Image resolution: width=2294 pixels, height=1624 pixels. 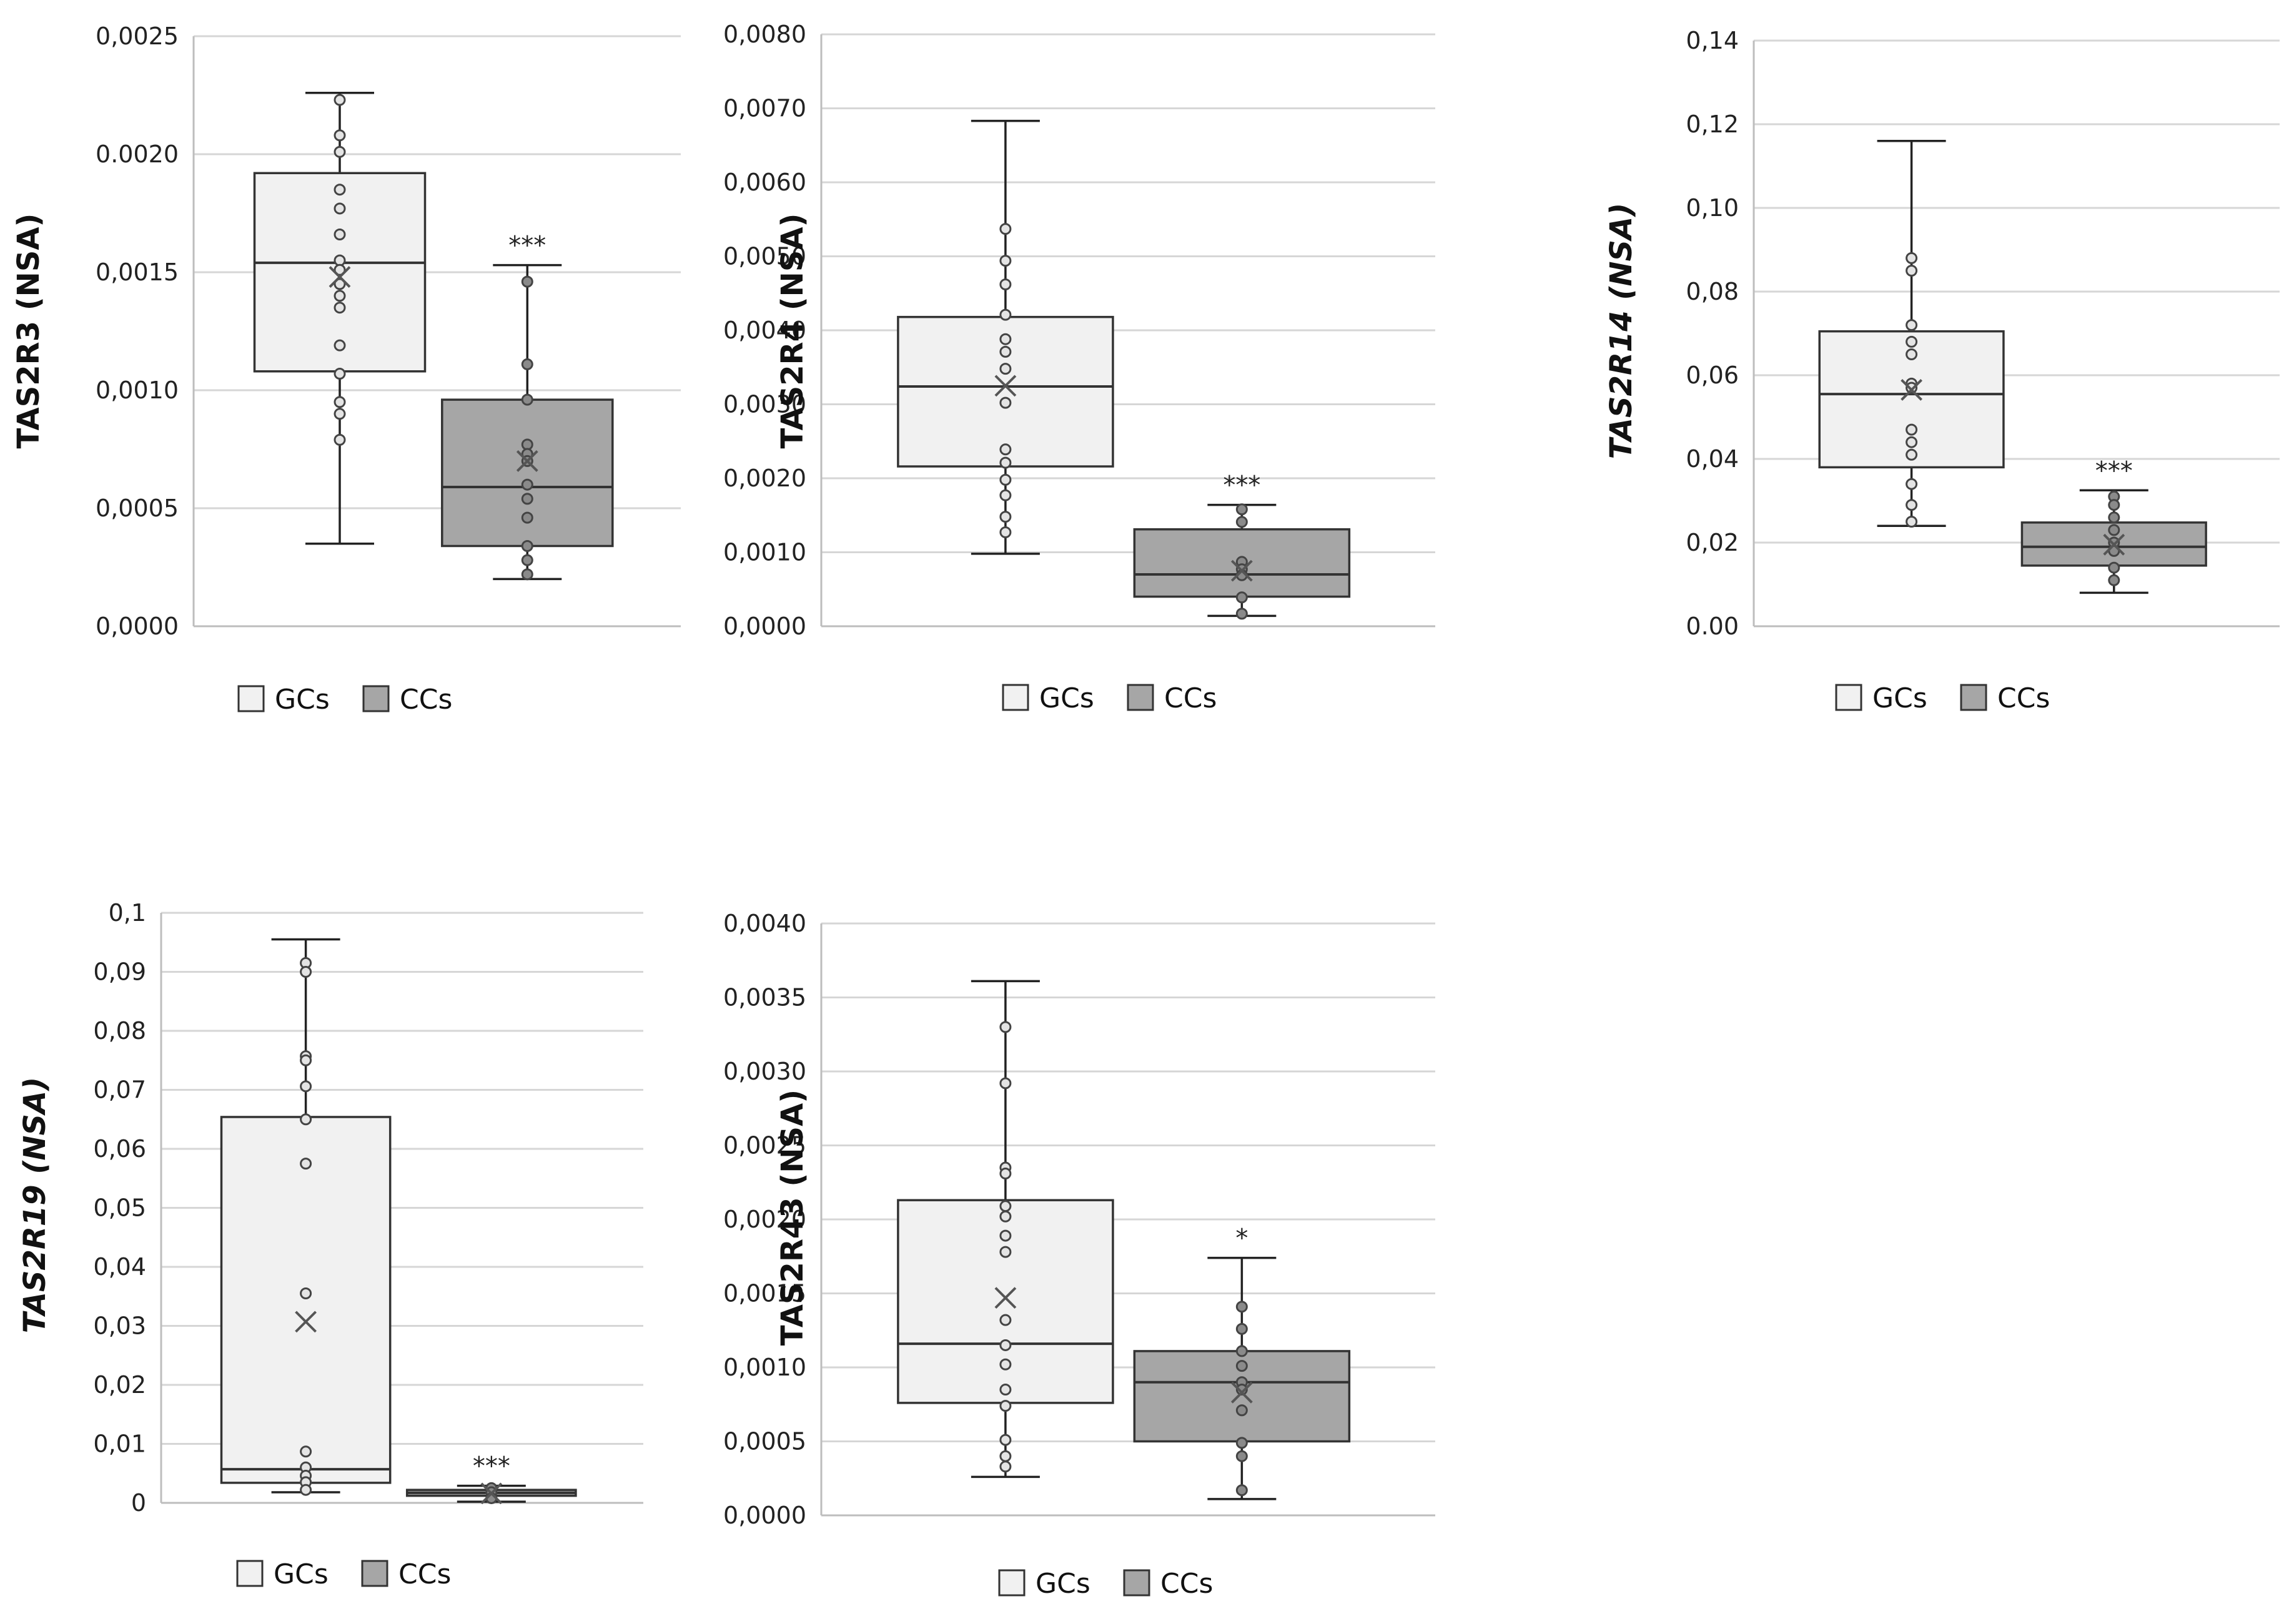 What do you see at coordinates (764, 1219) in the screenshot?
I see `y-tick-label: 0,0020` at bounding box center [764, 1219].